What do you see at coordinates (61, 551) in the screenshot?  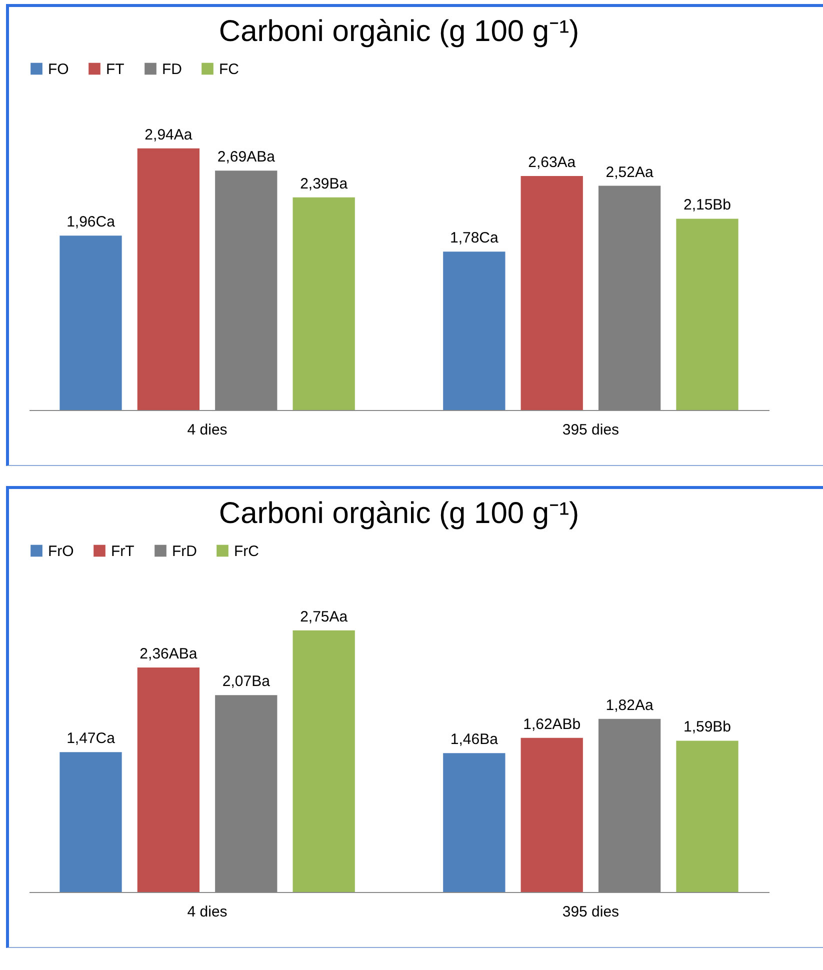 I see `legend-label: FrO` at bounding box center [61, 551].